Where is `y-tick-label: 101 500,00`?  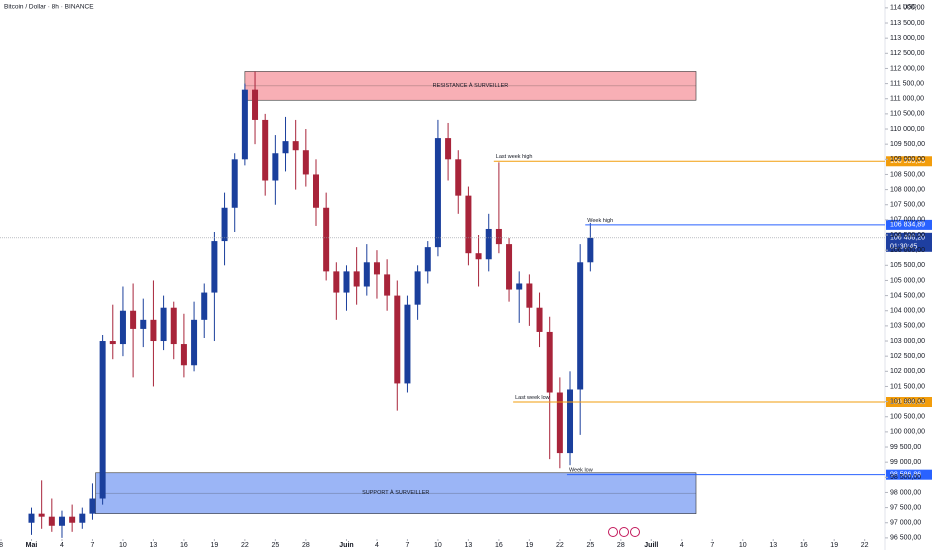 y-tick-label: 101 500,00 is located at coordinates (907, 386).